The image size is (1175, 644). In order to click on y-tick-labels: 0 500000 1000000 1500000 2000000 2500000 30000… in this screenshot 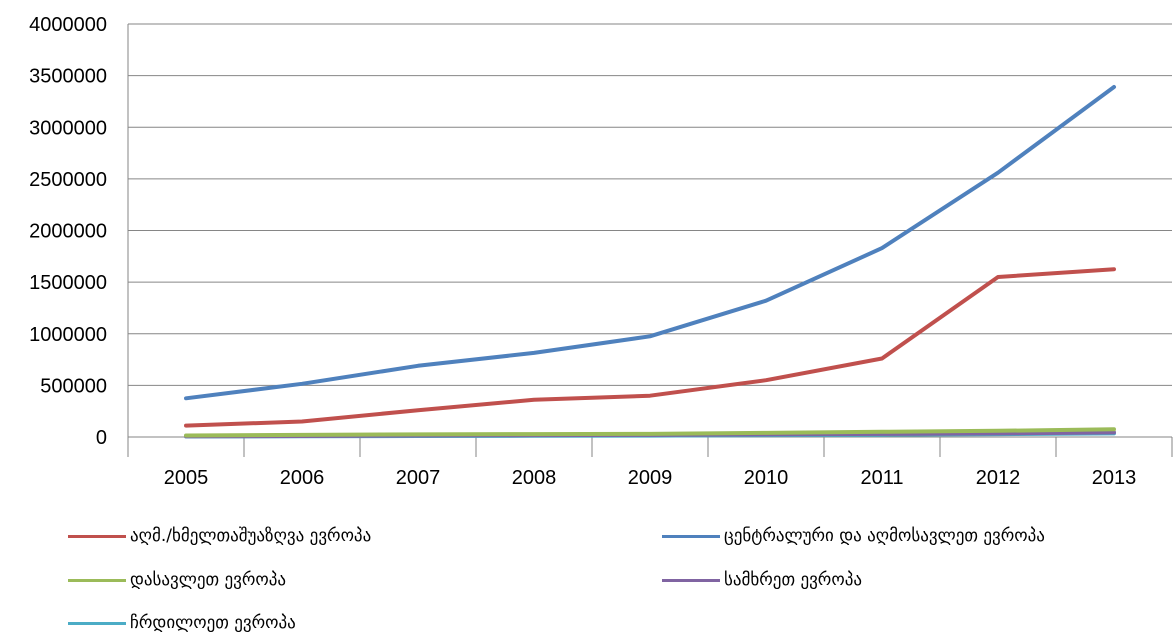, I will do `click(68, 231)`.